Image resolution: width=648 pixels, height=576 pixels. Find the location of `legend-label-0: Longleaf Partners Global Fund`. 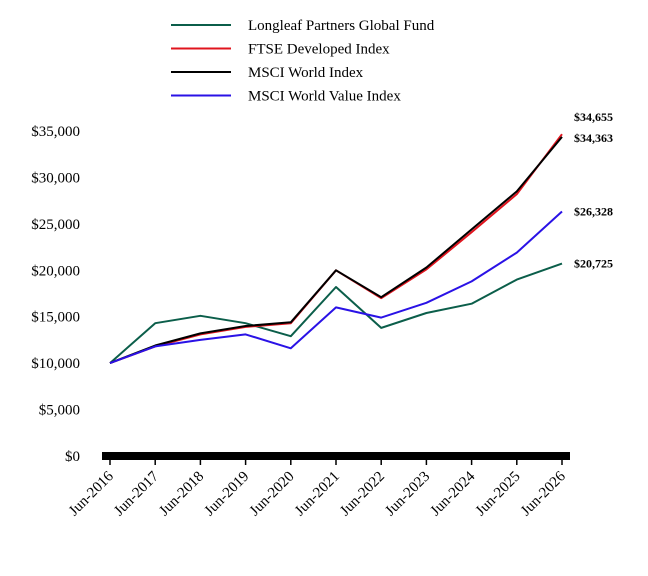

legend-label-0: Longleaf Partners Global Fund is located at coordinates (341, 26).